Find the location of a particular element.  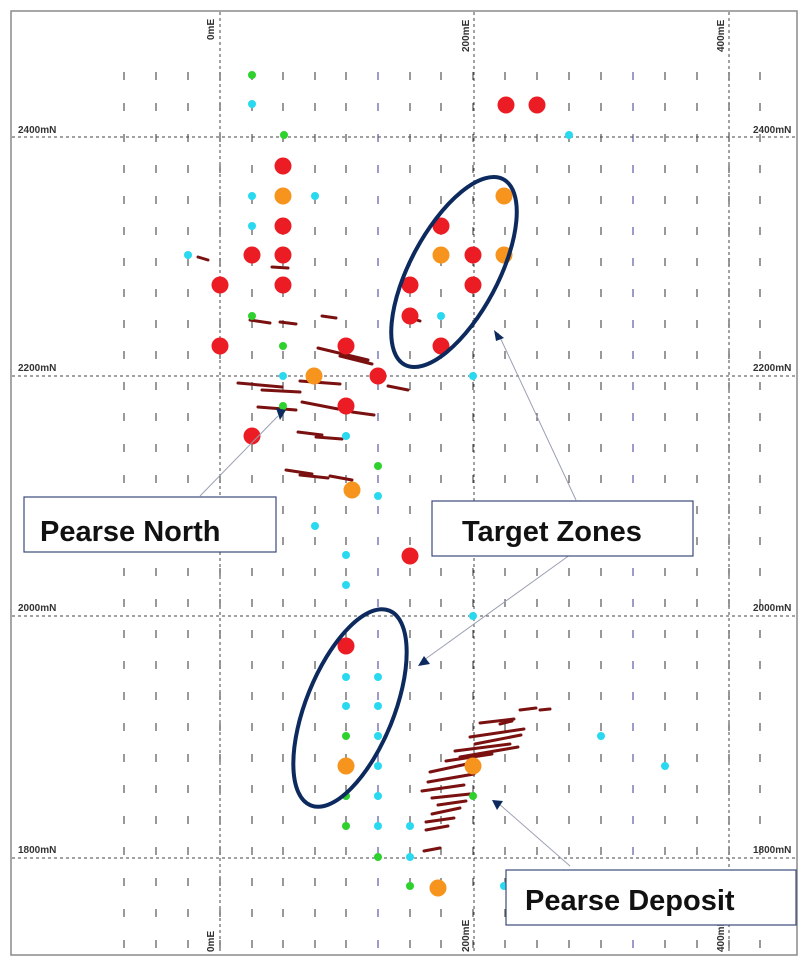

easting-labels-bottom: 0mE 200mE 400mE is located at coordinates (466, 935).